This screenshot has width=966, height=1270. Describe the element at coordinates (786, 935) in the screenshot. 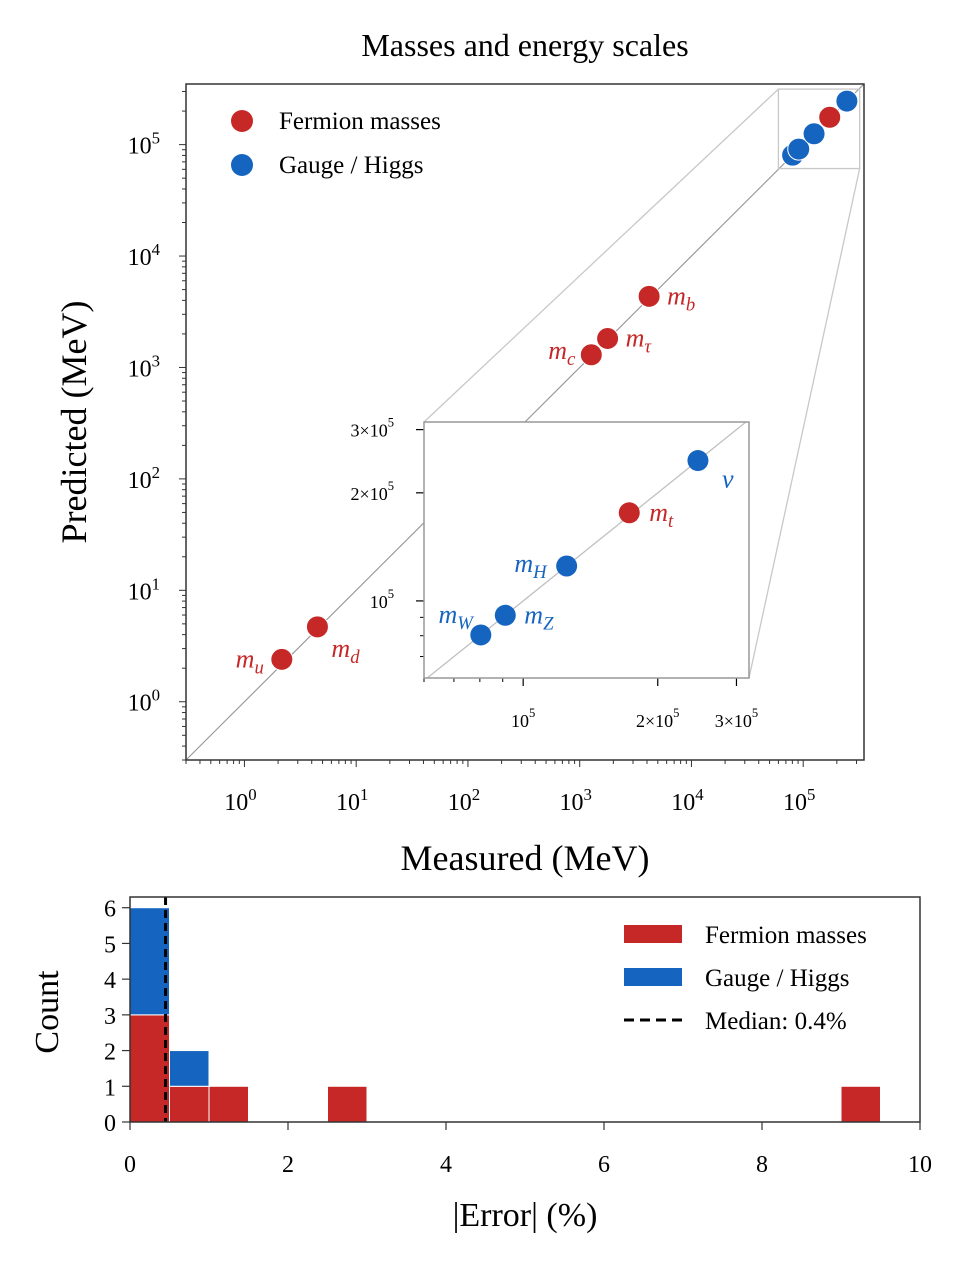

I see `hist-legend-label: Fermion masses` at that location.